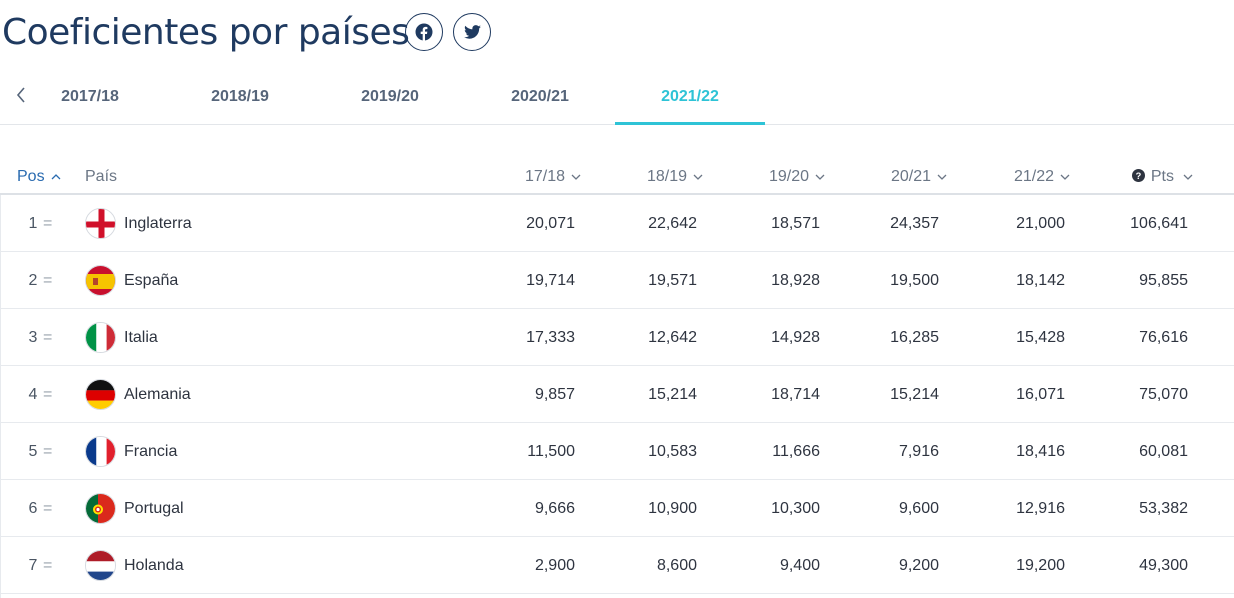 The height and width of the screenshot is (598, 1234). I want to click on sort-col-header: 17/18, so click(553, 177).